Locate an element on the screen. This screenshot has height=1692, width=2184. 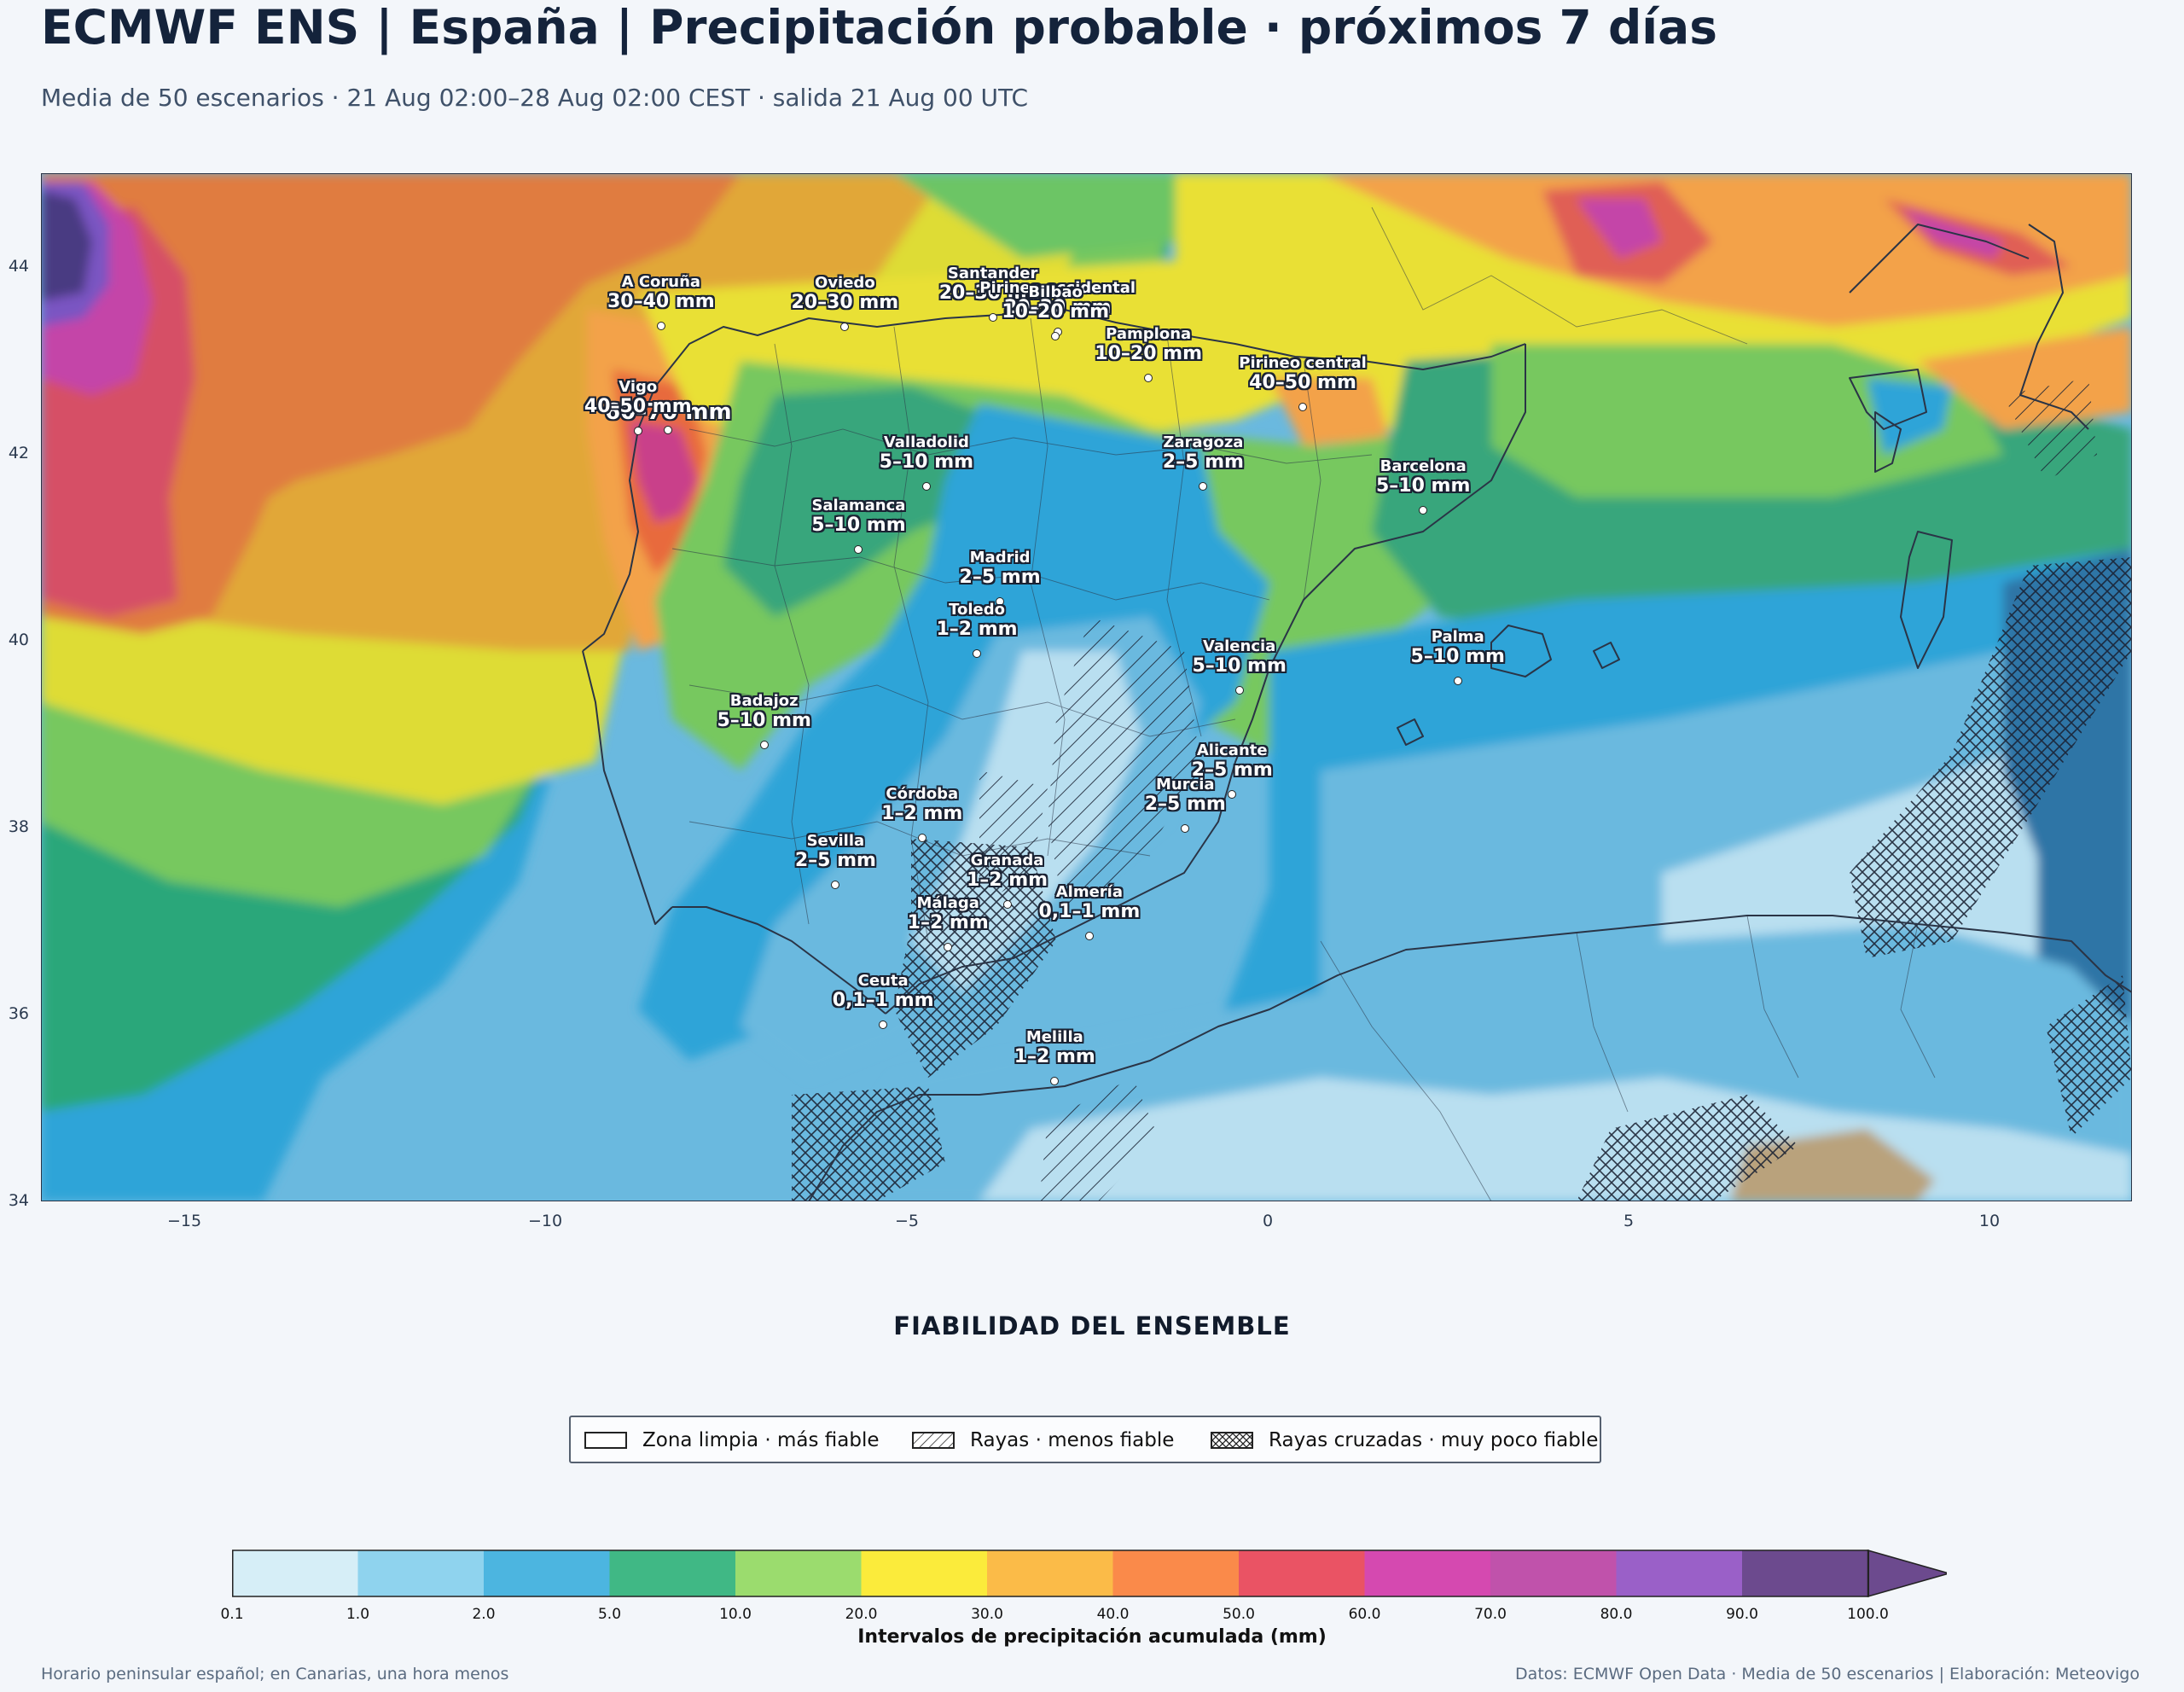
y-tick-label: 34 is located at coordinates (18, 1200).